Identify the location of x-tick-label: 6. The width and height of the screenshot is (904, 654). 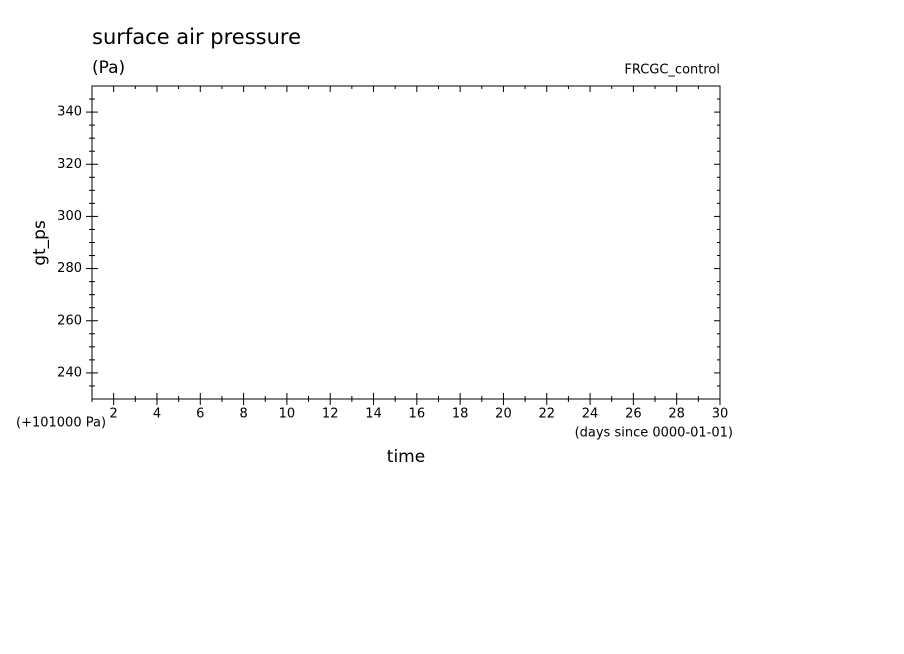
(200, 414).